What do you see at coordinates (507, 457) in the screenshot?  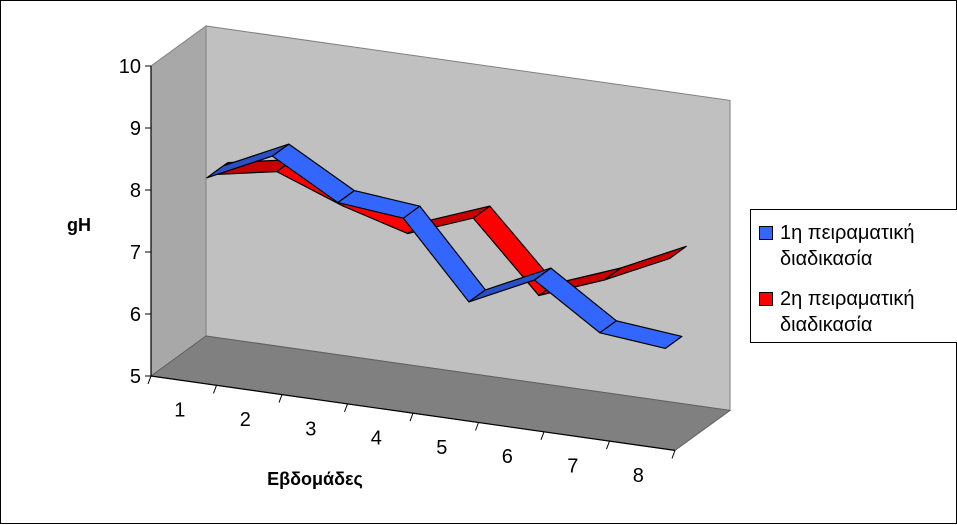 I see `x-tick-label-6: 6` at bounding box center [507, 457].